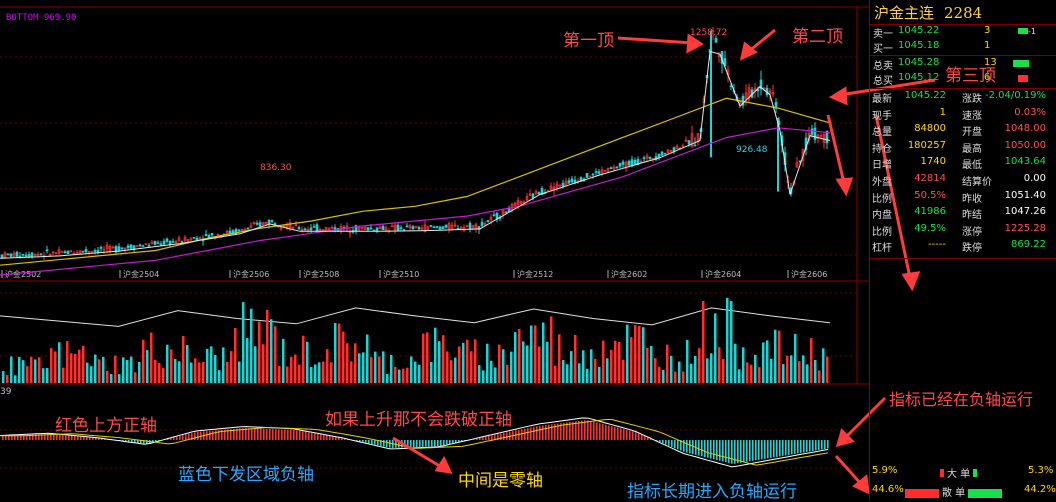  What do you see at coordinates (708, 33) in the screenshot?
I see `peak-price-label: 1258.72` at bounding box center [708, 33].